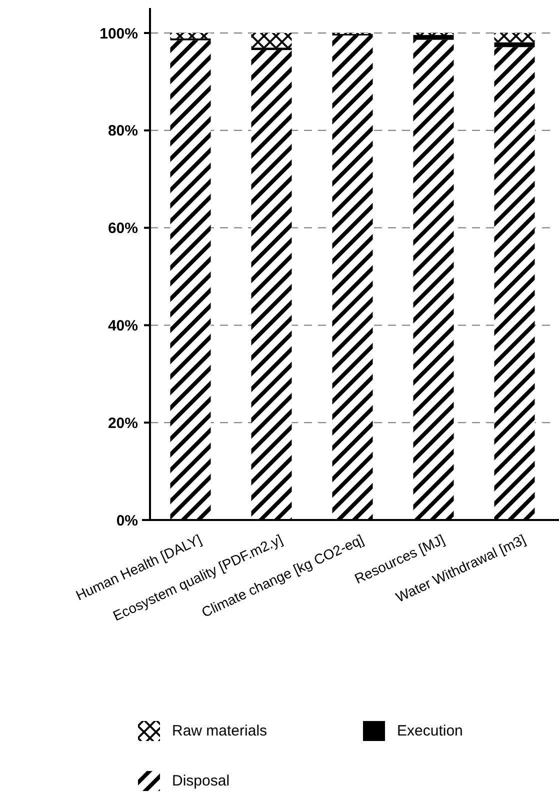 Image resolution: width=559 pixels, height=796 pixels. What do you see at coordinates (201, 781) in the screenshot?
I see `legend-label: Disposal` at bounding box center [201, 781].